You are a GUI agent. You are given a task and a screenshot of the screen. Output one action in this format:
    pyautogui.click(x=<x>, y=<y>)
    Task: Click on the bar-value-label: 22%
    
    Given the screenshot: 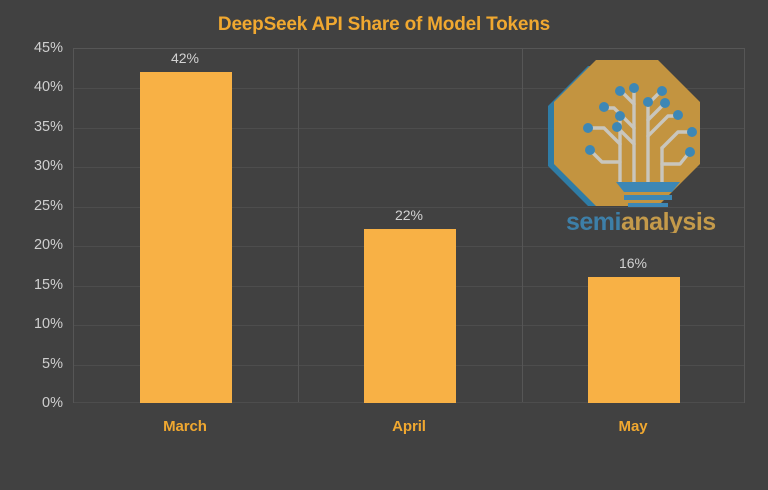 What is the action you would take?
    pyautogui.click(x=409, y=215)
    